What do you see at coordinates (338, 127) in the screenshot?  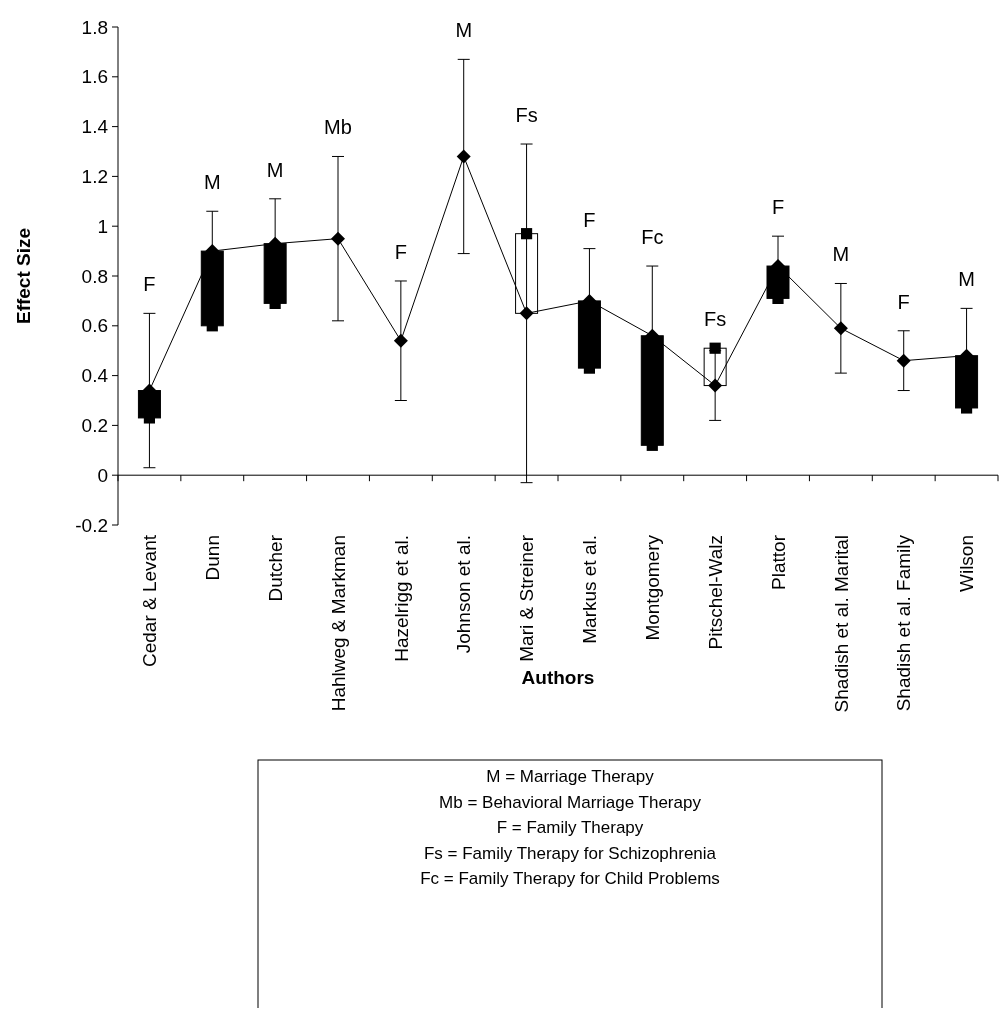 I see `annotation: Mb` at bounding box center [338, 127].